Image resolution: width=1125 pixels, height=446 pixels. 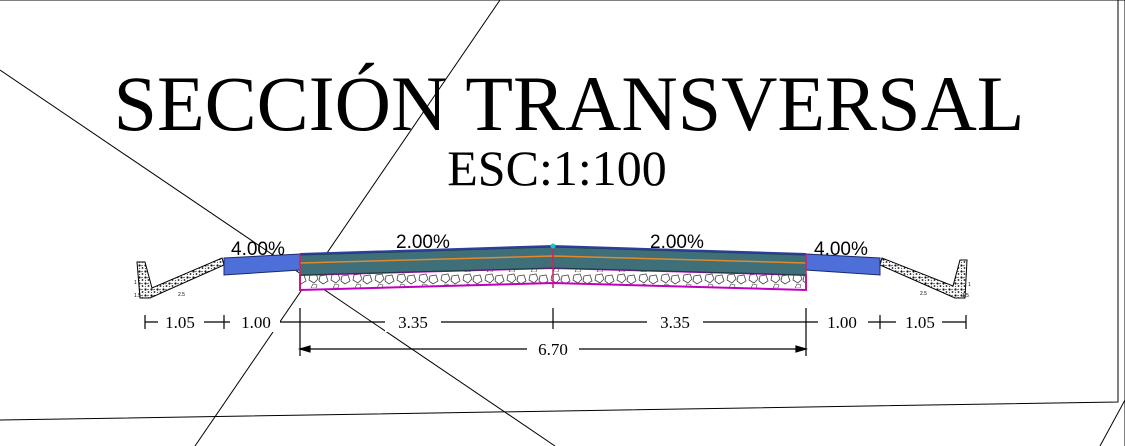 What do you see at coordinates (556, 168) in the screenshot?
I see `scale-label: ESC:1:100` at bounding box center [556, 168].